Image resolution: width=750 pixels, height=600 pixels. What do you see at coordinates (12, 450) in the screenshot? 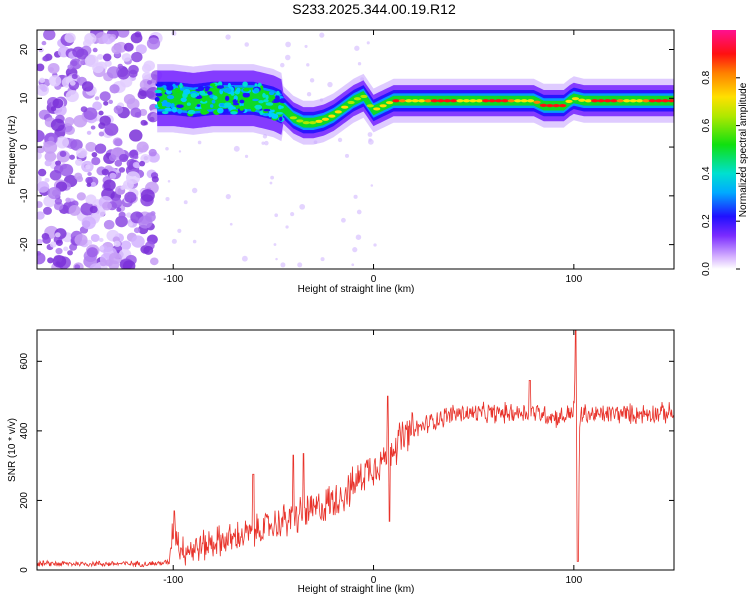
I see `snr-y-label: SNR (10 * v/v)` at bounding box center [12, 450].